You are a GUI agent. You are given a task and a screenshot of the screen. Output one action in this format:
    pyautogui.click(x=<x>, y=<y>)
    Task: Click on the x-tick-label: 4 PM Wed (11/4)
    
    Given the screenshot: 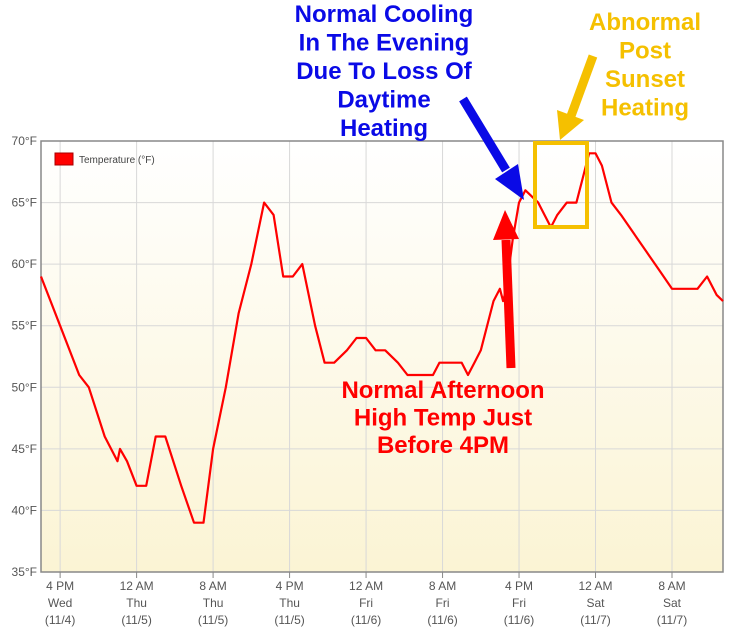 What is the action you would take?
    pyautogui.click(x=60, y=603)
    